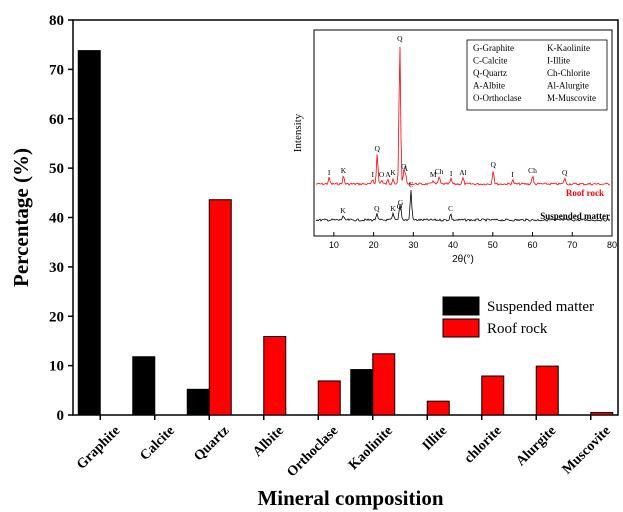  What do you see at coordinates (144, 386) in the screenshot?
I see `bar-suspended-calcite` at bounding box center [144, 386].